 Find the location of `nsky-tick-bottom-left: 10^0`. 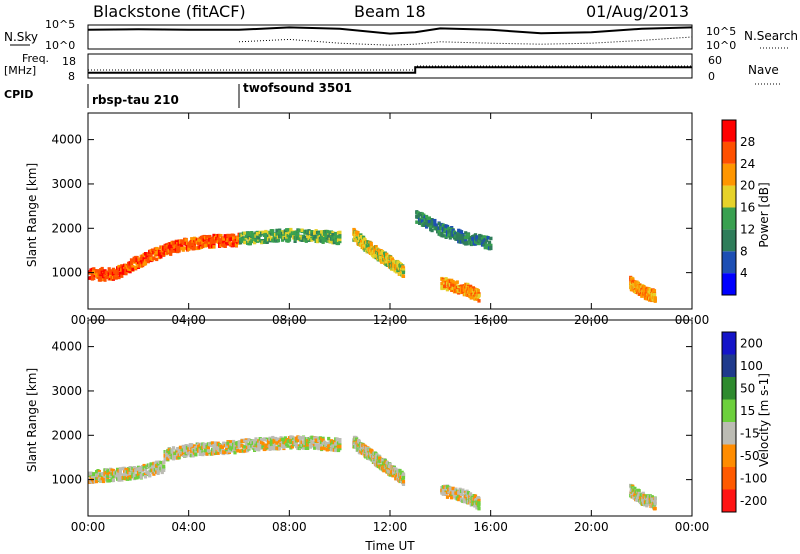

nsky-tick-bottom-left: 10^0 is located at coordinates (60, 45).